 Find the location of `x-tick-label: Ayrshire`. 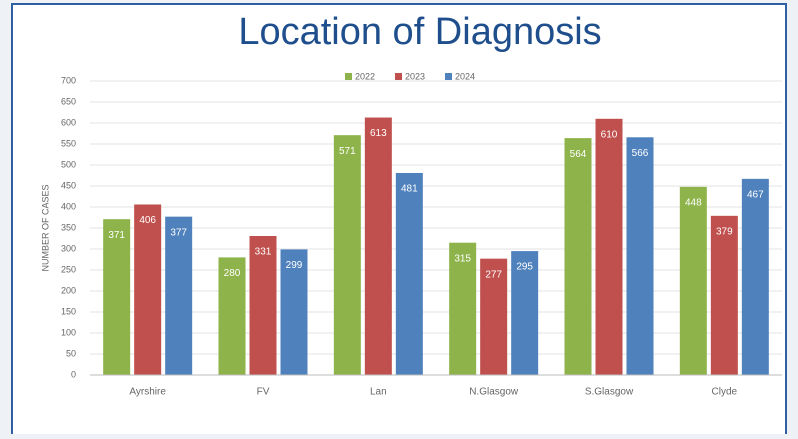

x-tick-label: Ayrshire is located at coordinates (147, 392).